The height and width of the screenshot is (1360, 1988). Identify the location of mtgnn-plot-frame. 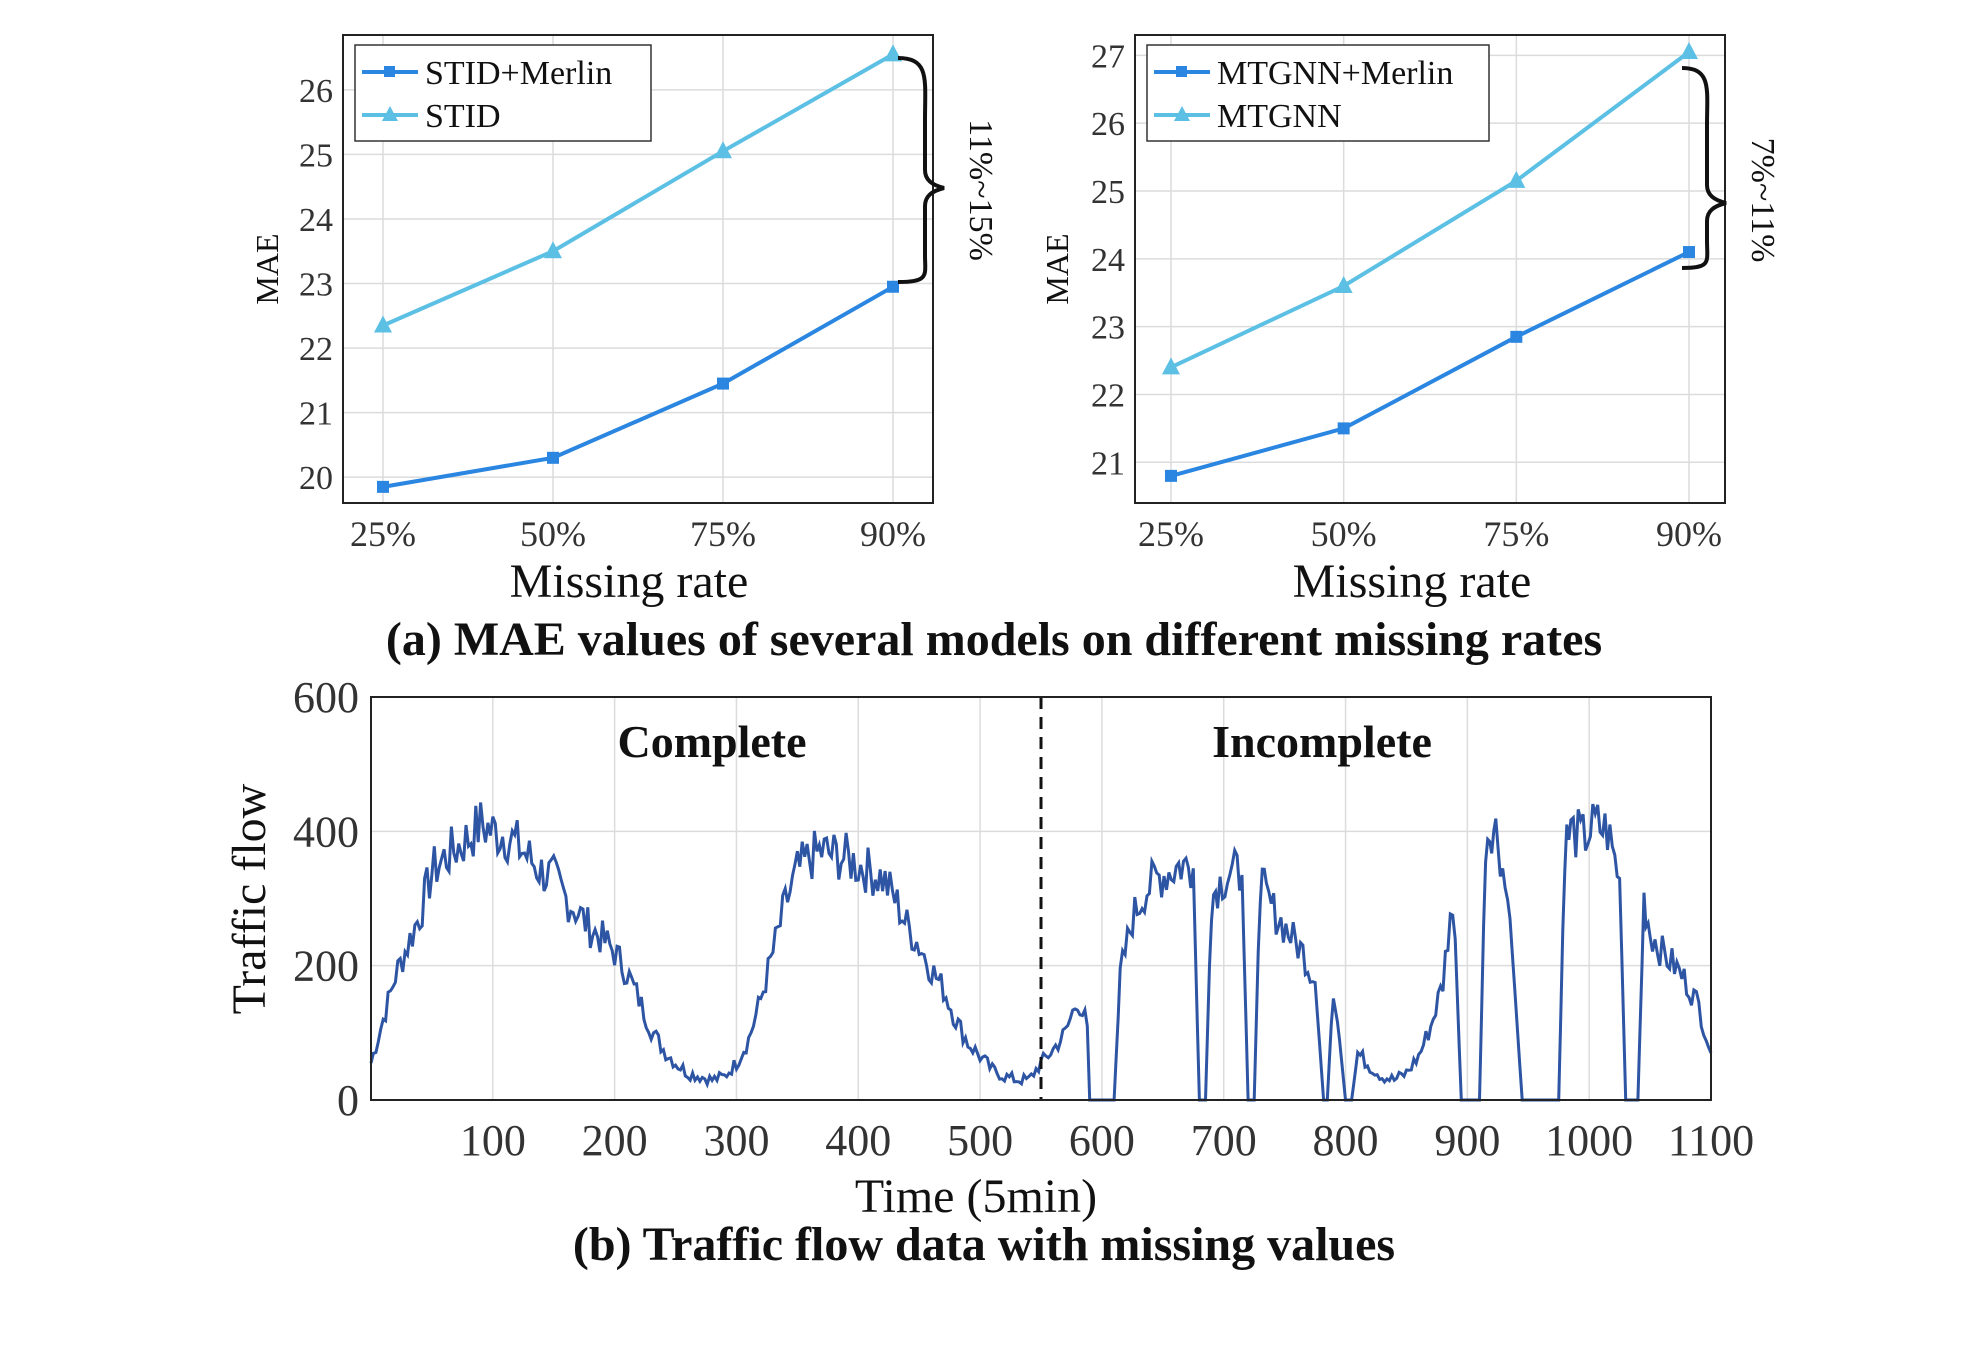
(1430, 269).